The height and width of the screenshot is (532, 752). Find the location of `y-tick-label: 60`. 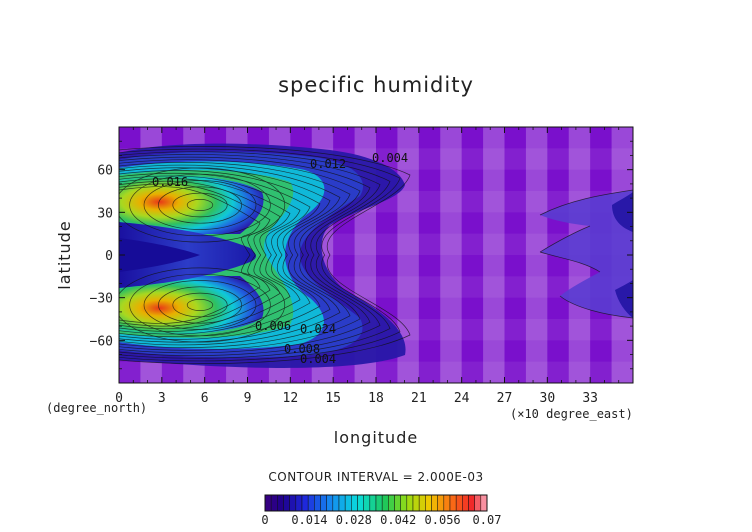

y-tick-label: 60 is located at coordinates (105, 171).